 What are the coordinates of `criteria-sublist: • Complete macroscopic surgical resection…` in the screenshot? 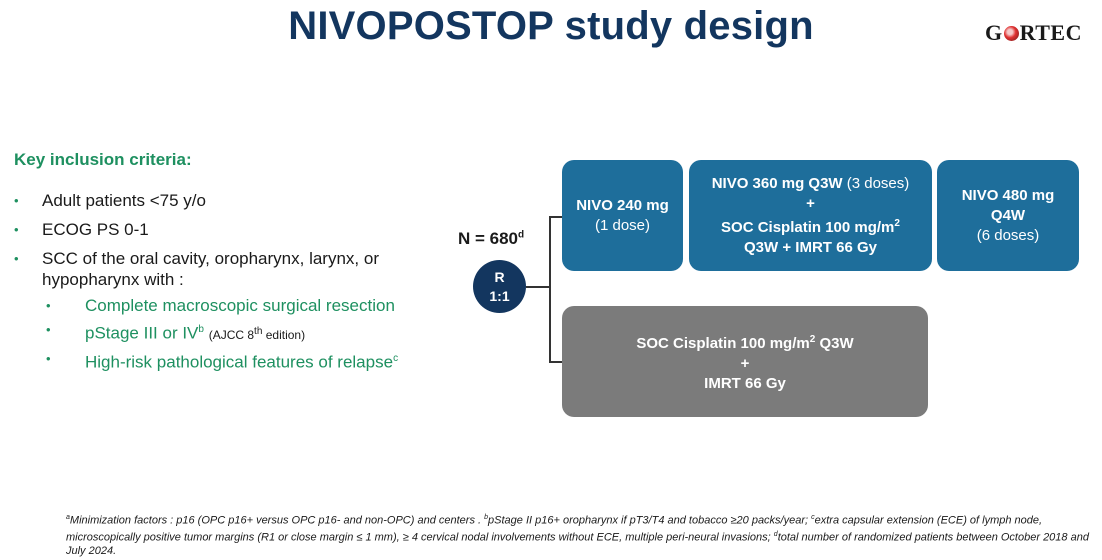 It's located at (253, 334).